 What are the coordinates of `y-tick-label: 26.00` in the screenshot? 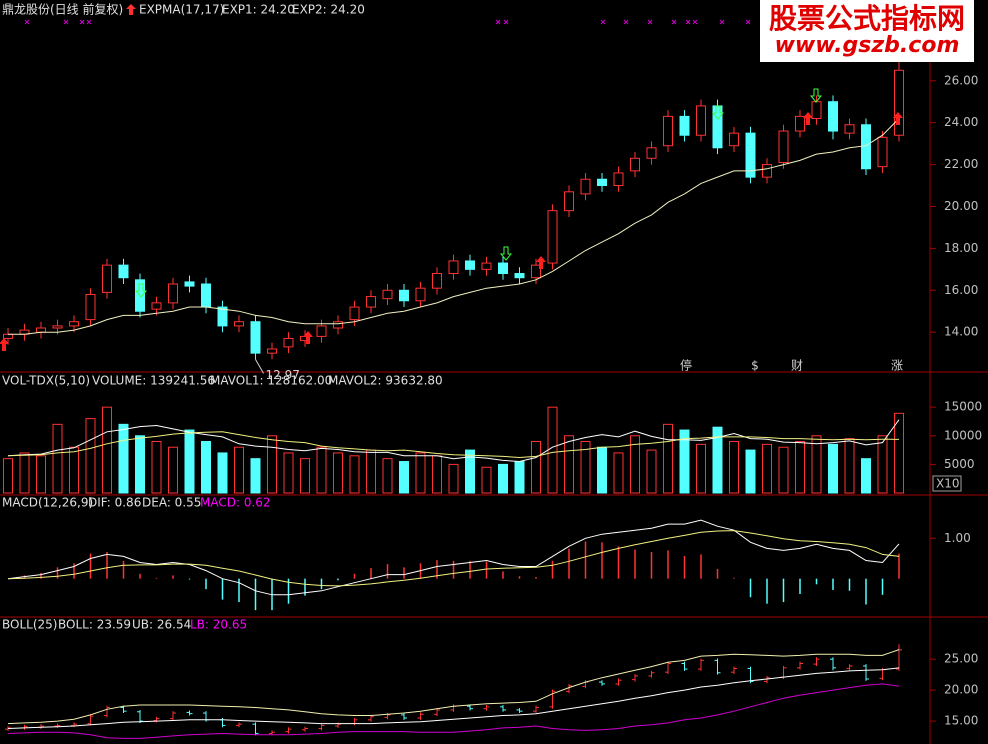 It's located at (961, 80).